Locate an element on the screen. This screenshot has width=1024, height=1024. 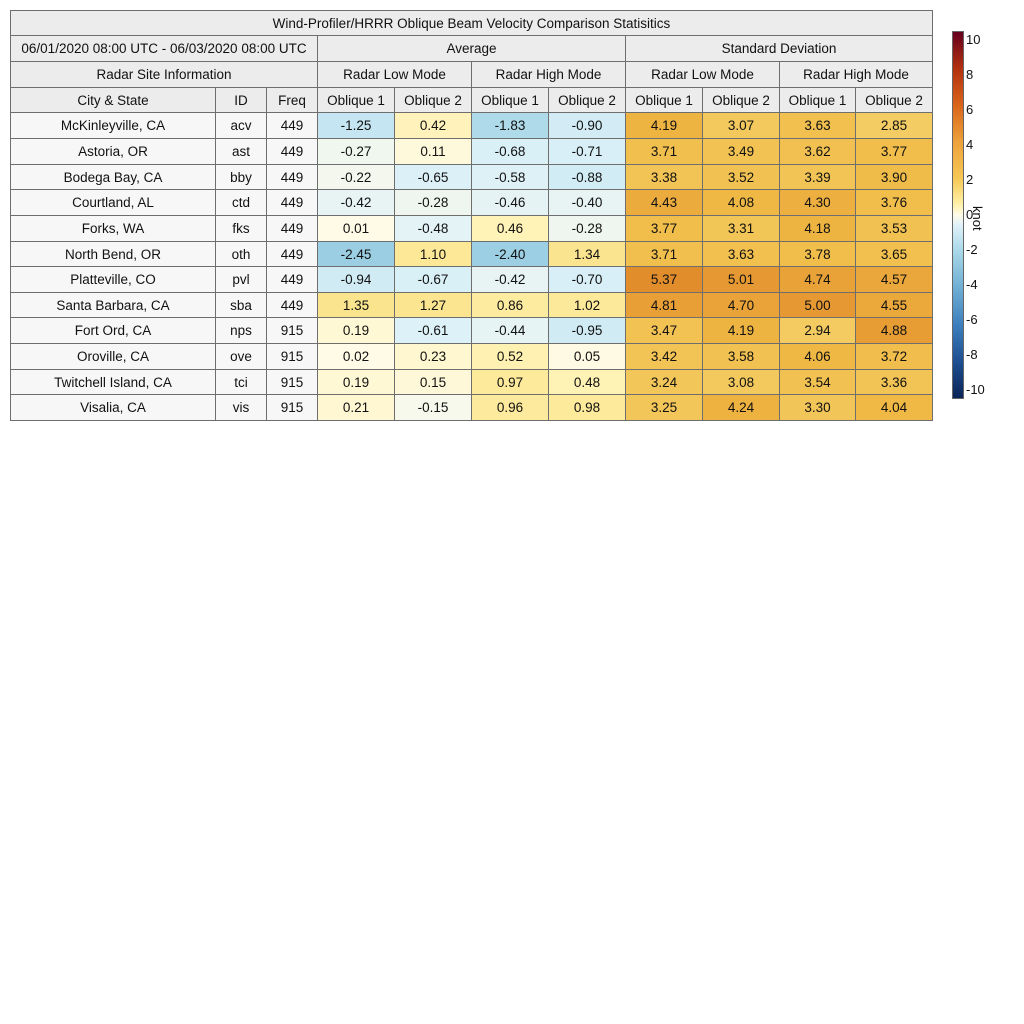
data-cell: -0.15 is located at coordinates (433, 407).